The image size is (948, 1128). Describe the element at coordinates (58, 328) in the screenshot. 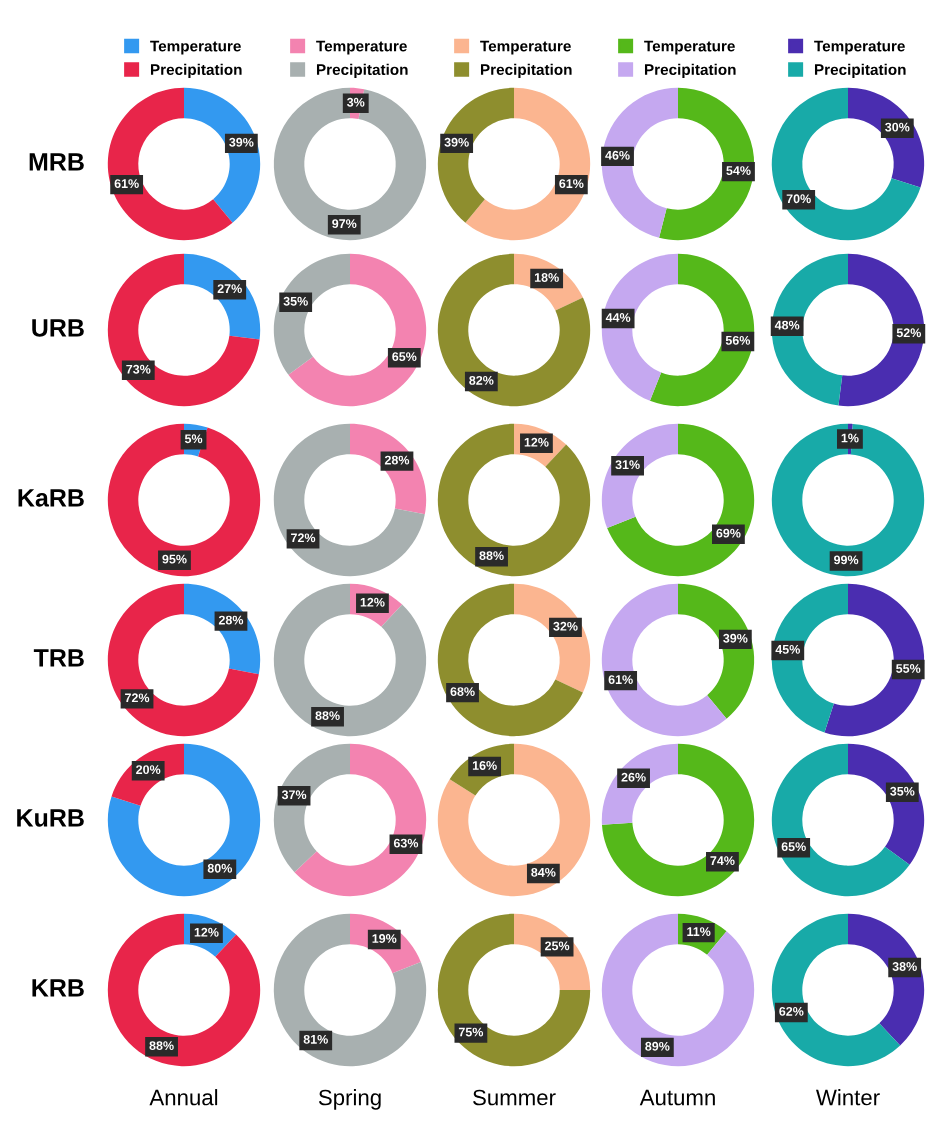

I see `text: URB` at that location.